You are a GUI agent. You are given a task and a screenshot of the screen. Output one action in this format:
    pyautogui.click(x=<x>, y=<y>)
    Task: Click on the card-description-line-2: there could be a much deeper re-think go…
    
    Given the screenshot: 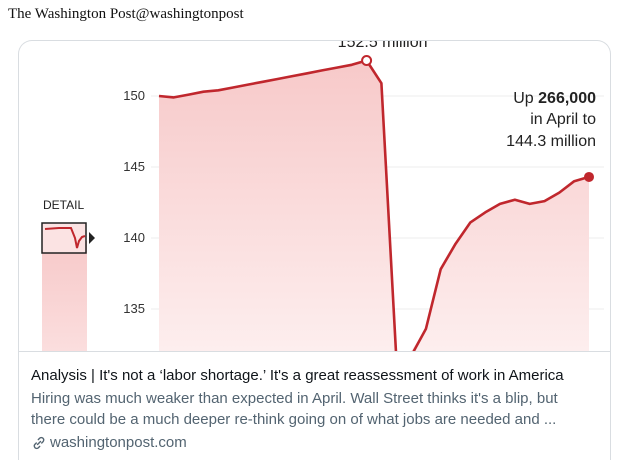 What is the action you would take?
    pyautogui.click(x=317, y=419)
    